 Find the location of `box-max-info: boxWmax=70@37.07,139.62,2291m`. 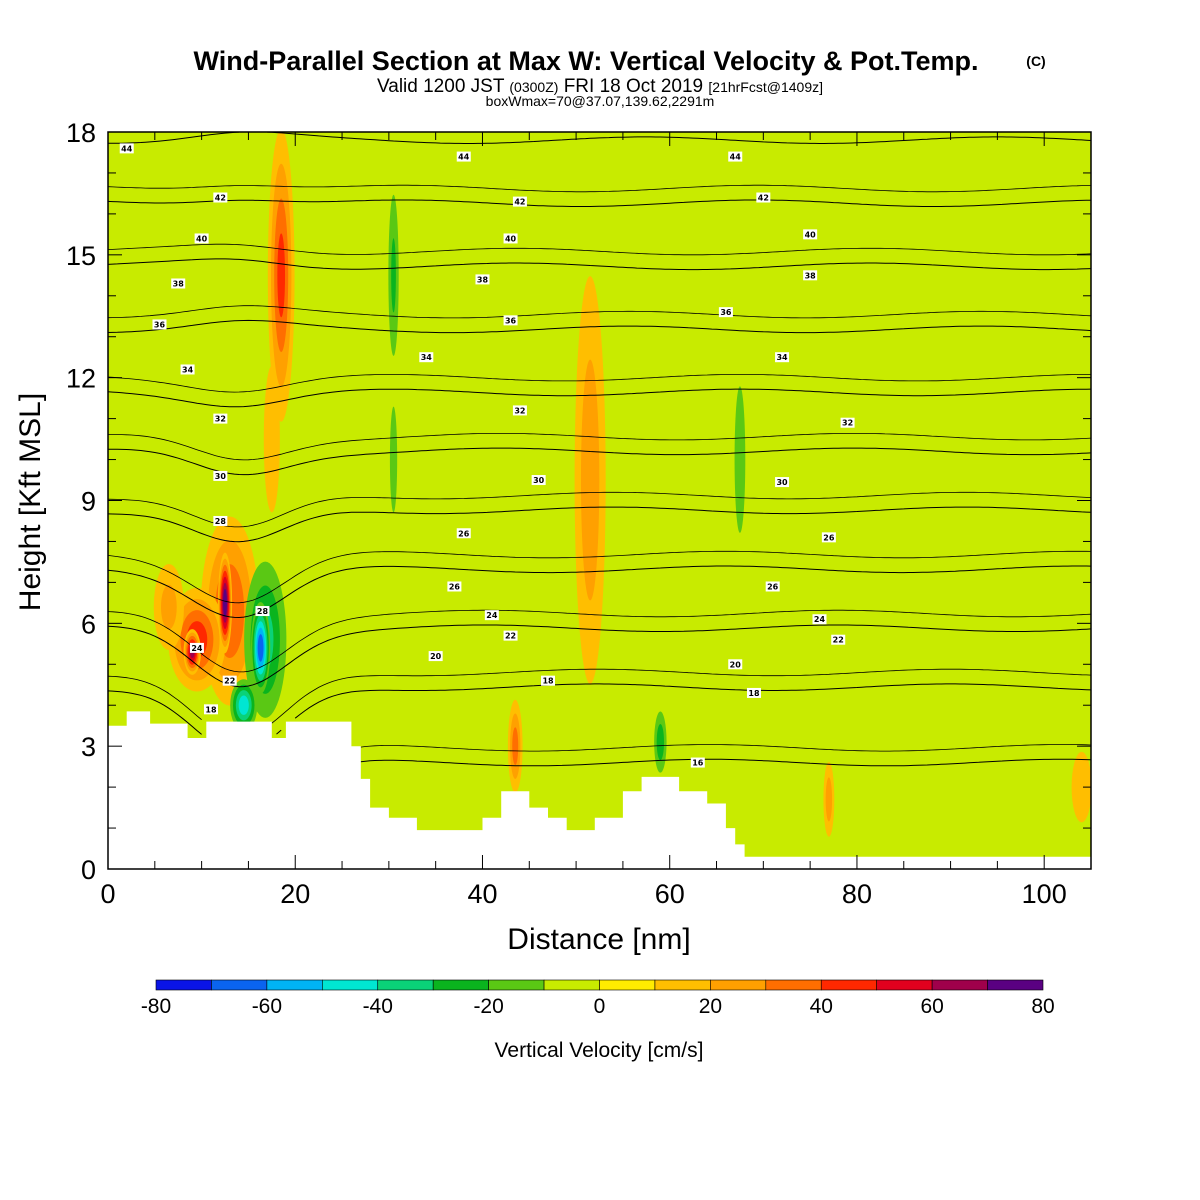

box-max-info: boxWmax=70@37.07,139.62,2291m is located at coordinates (600, 101).